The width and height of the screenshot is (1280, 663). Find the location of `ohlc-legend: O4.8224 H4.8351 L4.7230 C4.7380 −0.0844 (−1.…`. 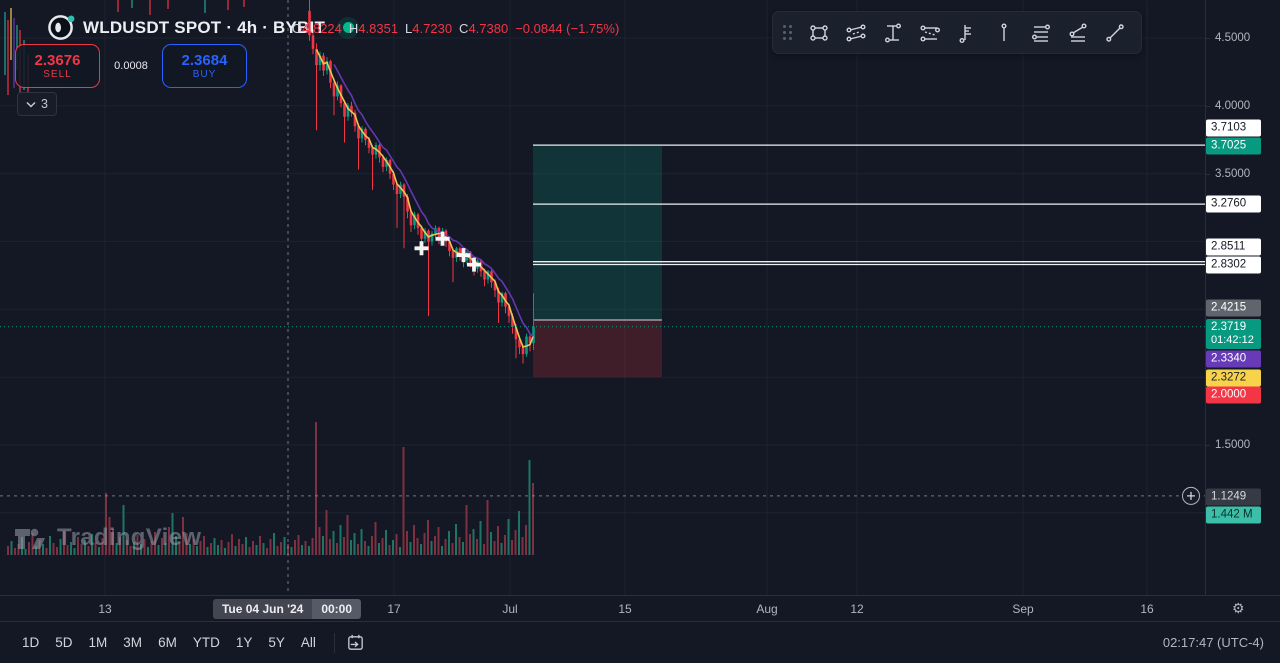

ohlc-legend: O4.8224 H4.8351 L4.7230 C4.7380 −0.0844 (−1.… is located at coordinates (459, 28).